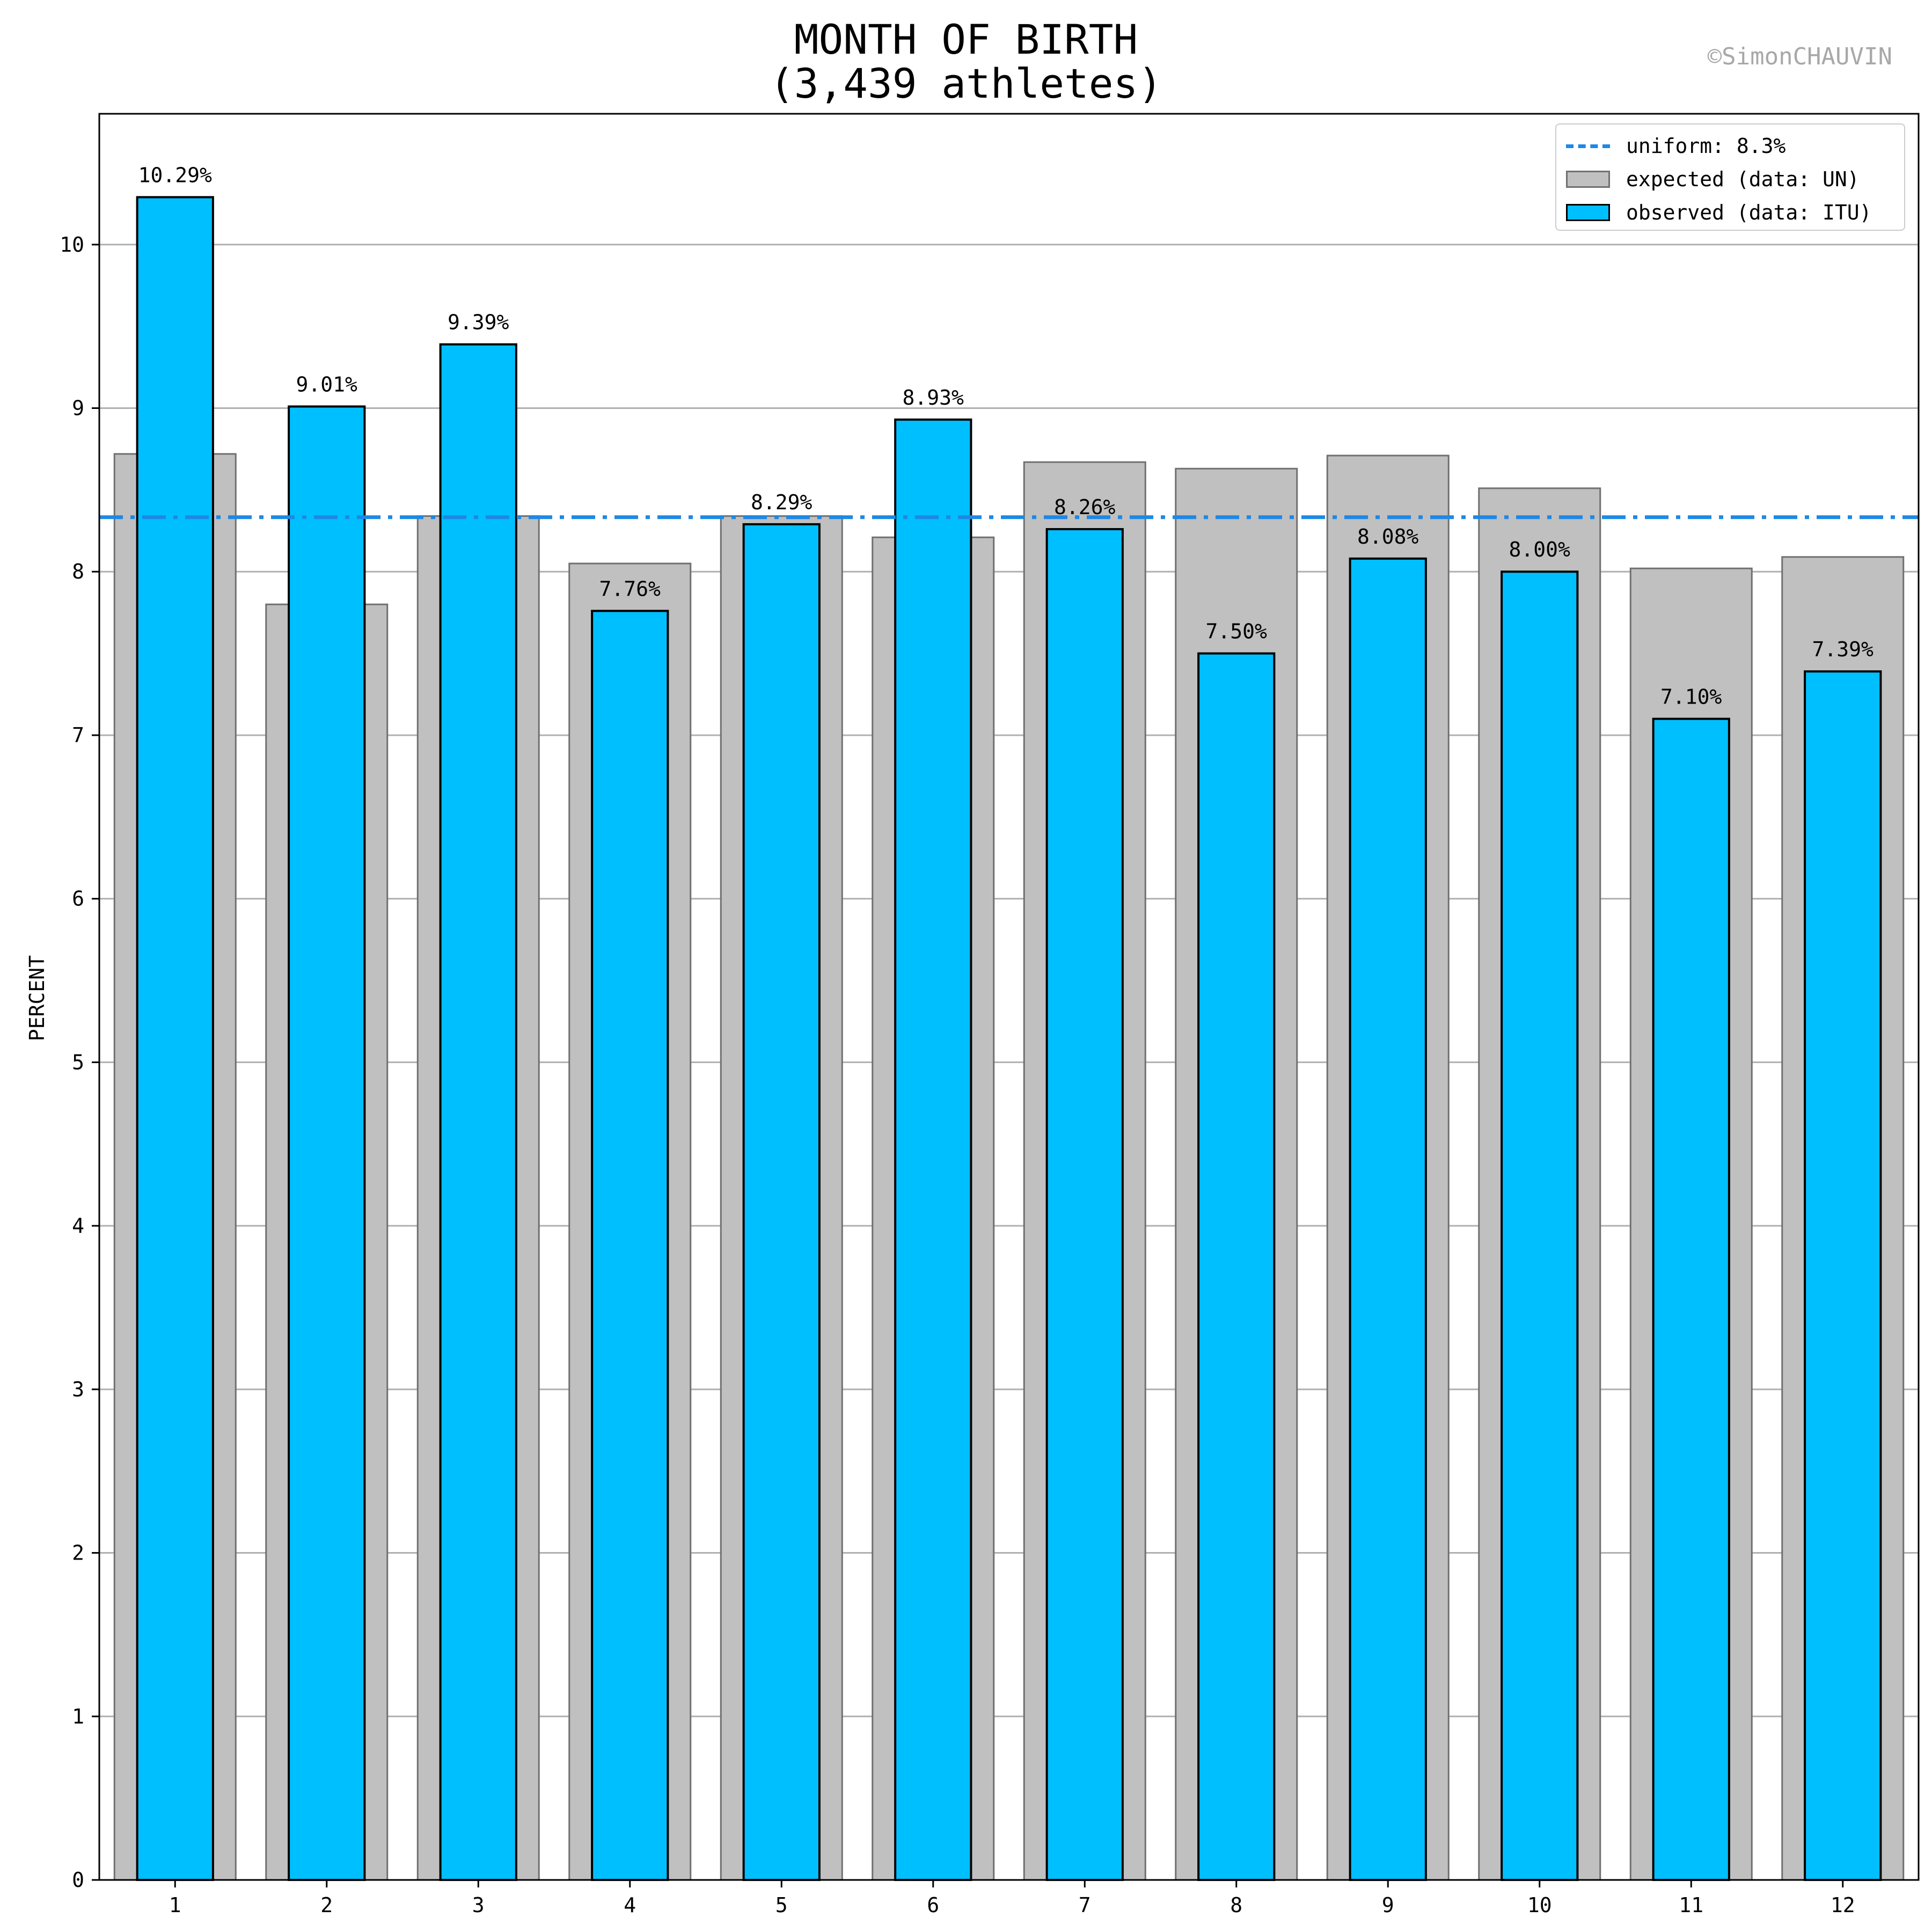 The image size is (1932, 1932). Describe the element at coordinates (175, 1905) in the screenshot. I see `x-tick-label: 1` at that location.